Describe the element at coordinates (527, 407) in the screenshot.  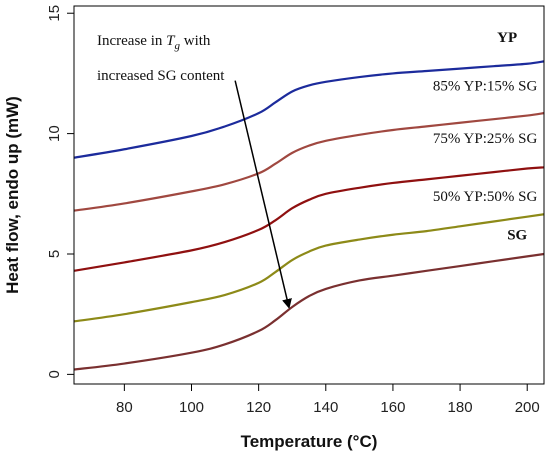
I see `x-tick-label: 200` at that location.